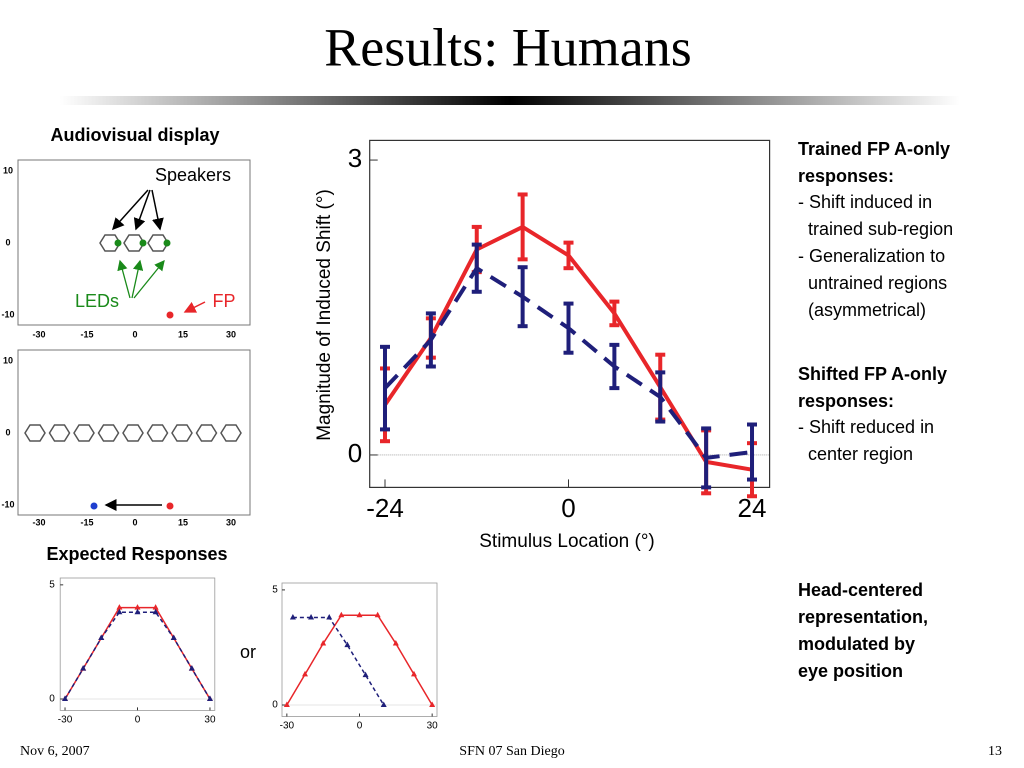 The width and height of the screenshot is (1024, 768). I want to click on note-heading: Trained FP A-only, so click(874, 149).